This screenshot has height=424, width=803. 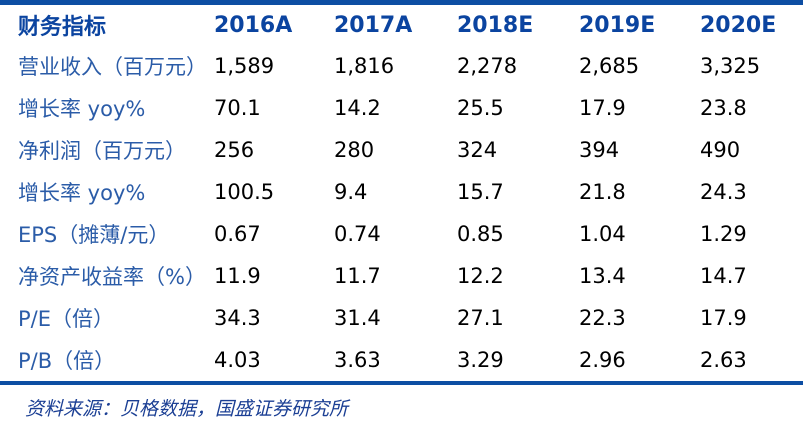 I want to click on table-cell: 25.5, so click(x=480, y=108).